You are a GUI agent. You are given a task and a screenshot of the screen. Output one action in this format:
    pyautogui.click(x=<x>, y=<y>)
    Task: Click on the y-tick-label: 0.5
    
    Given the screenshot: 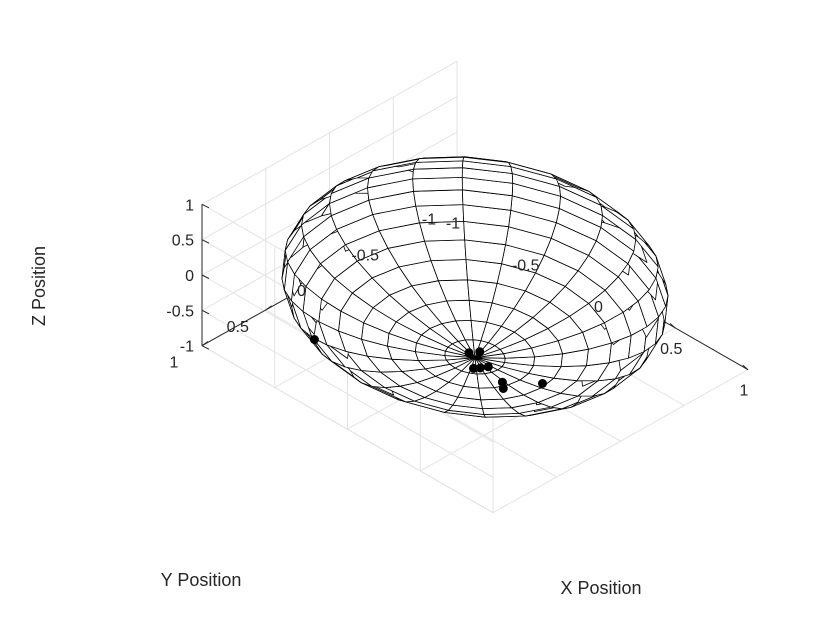 What is the action you would take?
    pyautogui.click(x=238, y=327)
    